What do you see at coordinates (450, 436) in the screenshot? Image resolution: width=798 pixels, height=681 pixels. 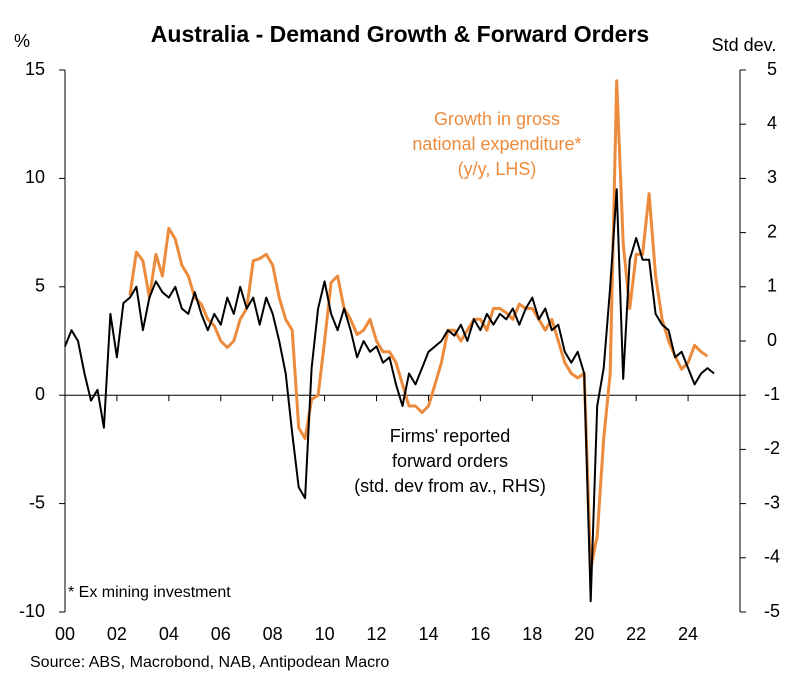 I see `series-label: Firms' reported` at bounding box center [450, 436].